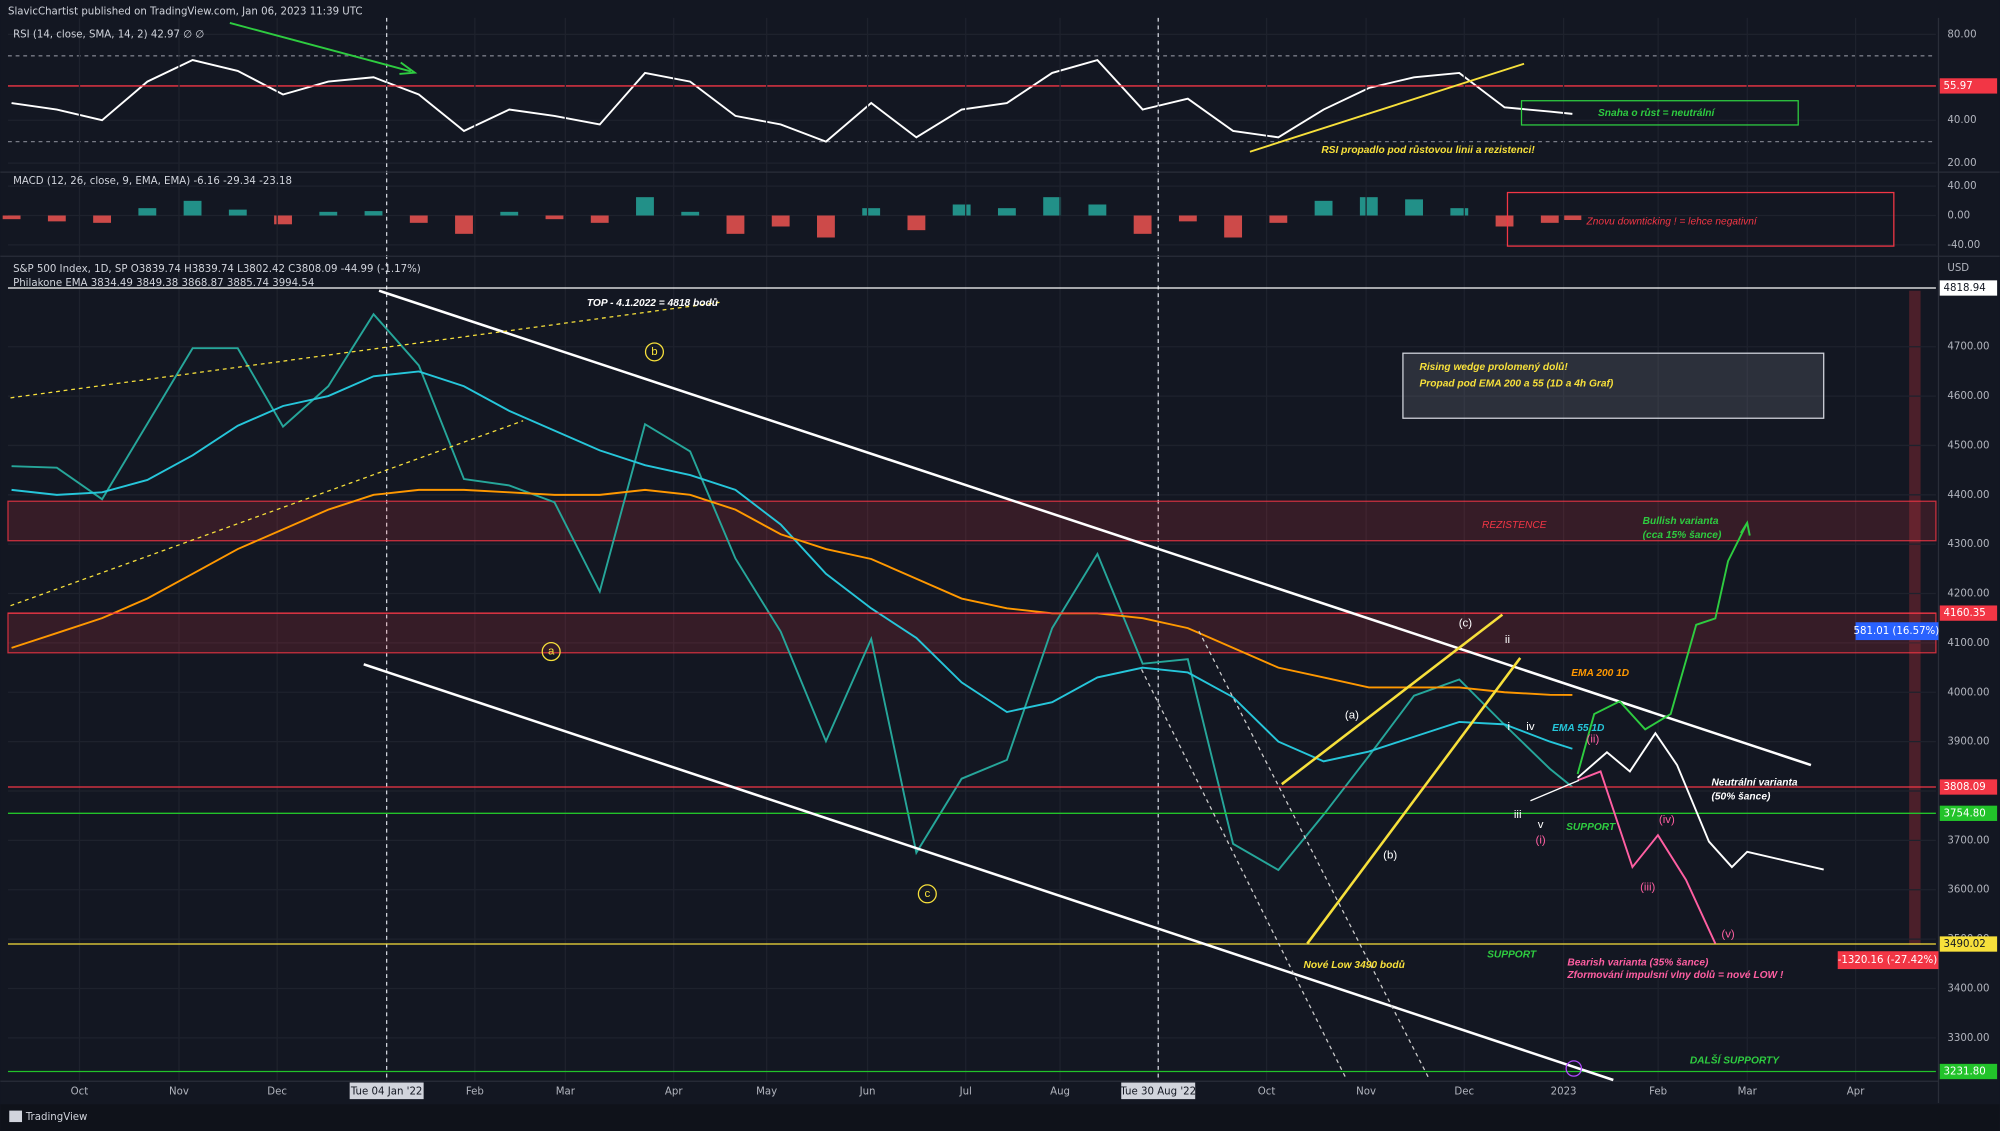 Image resolution: width=2000 pixels, height=1131 pixels. What do you see at coordinates (1965, 787) in the screenshot?
I see `level-label: 3808.09` at bounding box center [1965, 787].